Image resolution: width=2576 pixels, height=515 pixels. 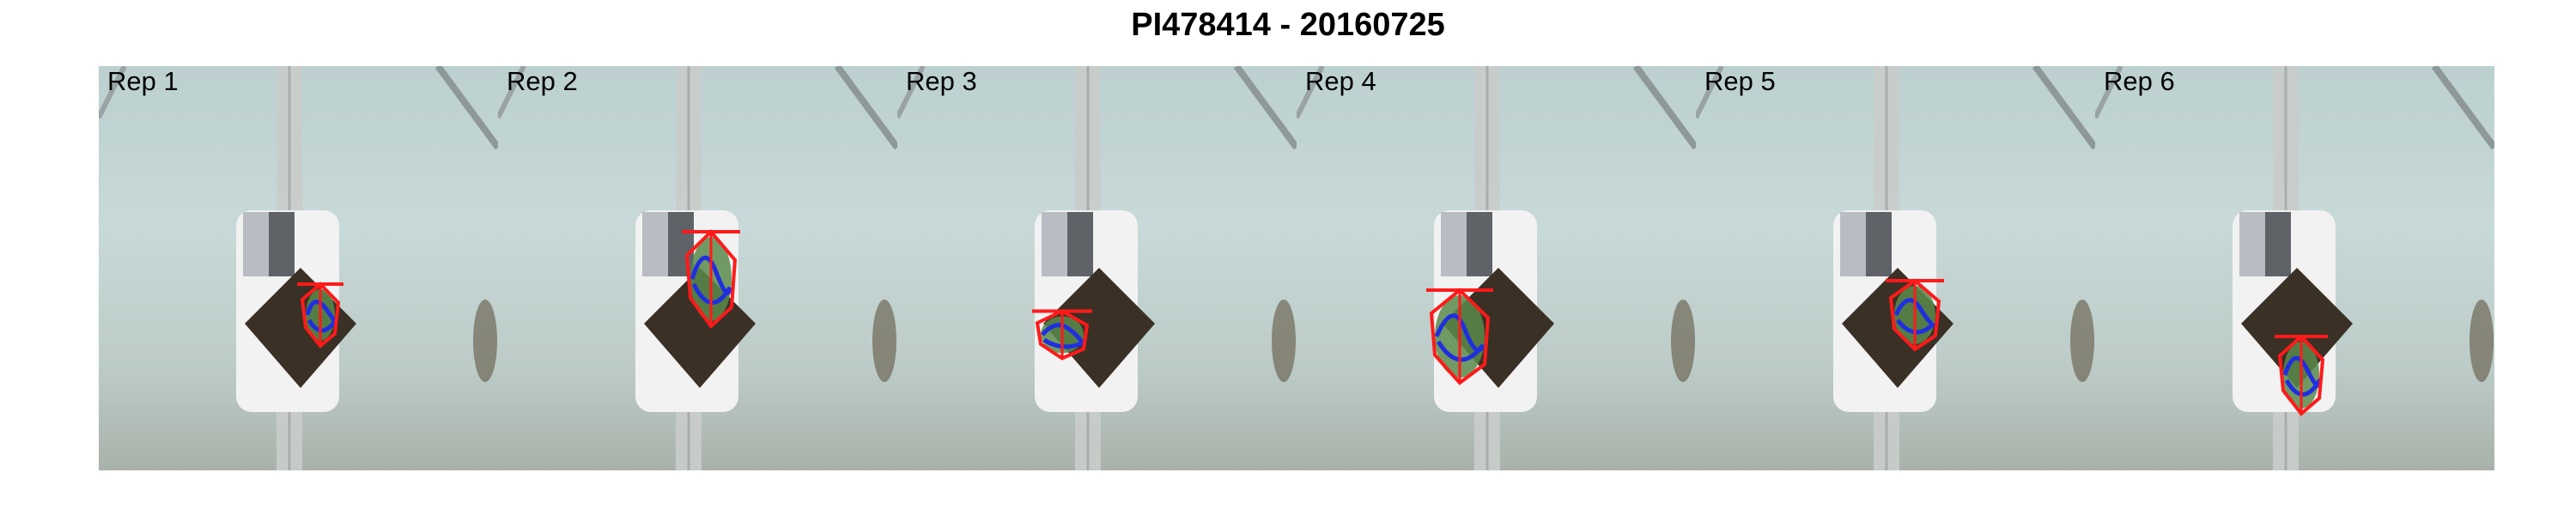 I want to click on panel-rep-6: Rep 6, so click(x=2295, y=268).